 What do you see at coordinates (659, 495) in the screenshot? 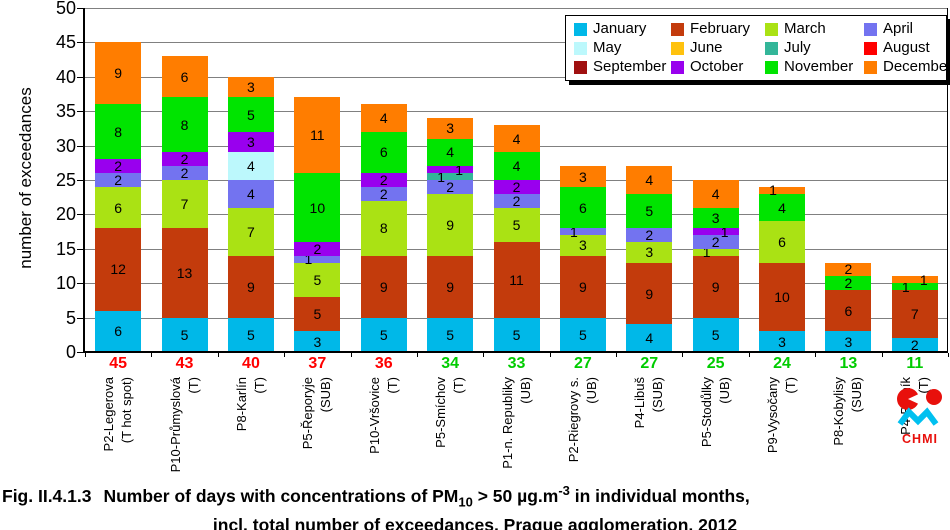
I see `caption-text-3: in individual months,` at bounding box center [659, 495].